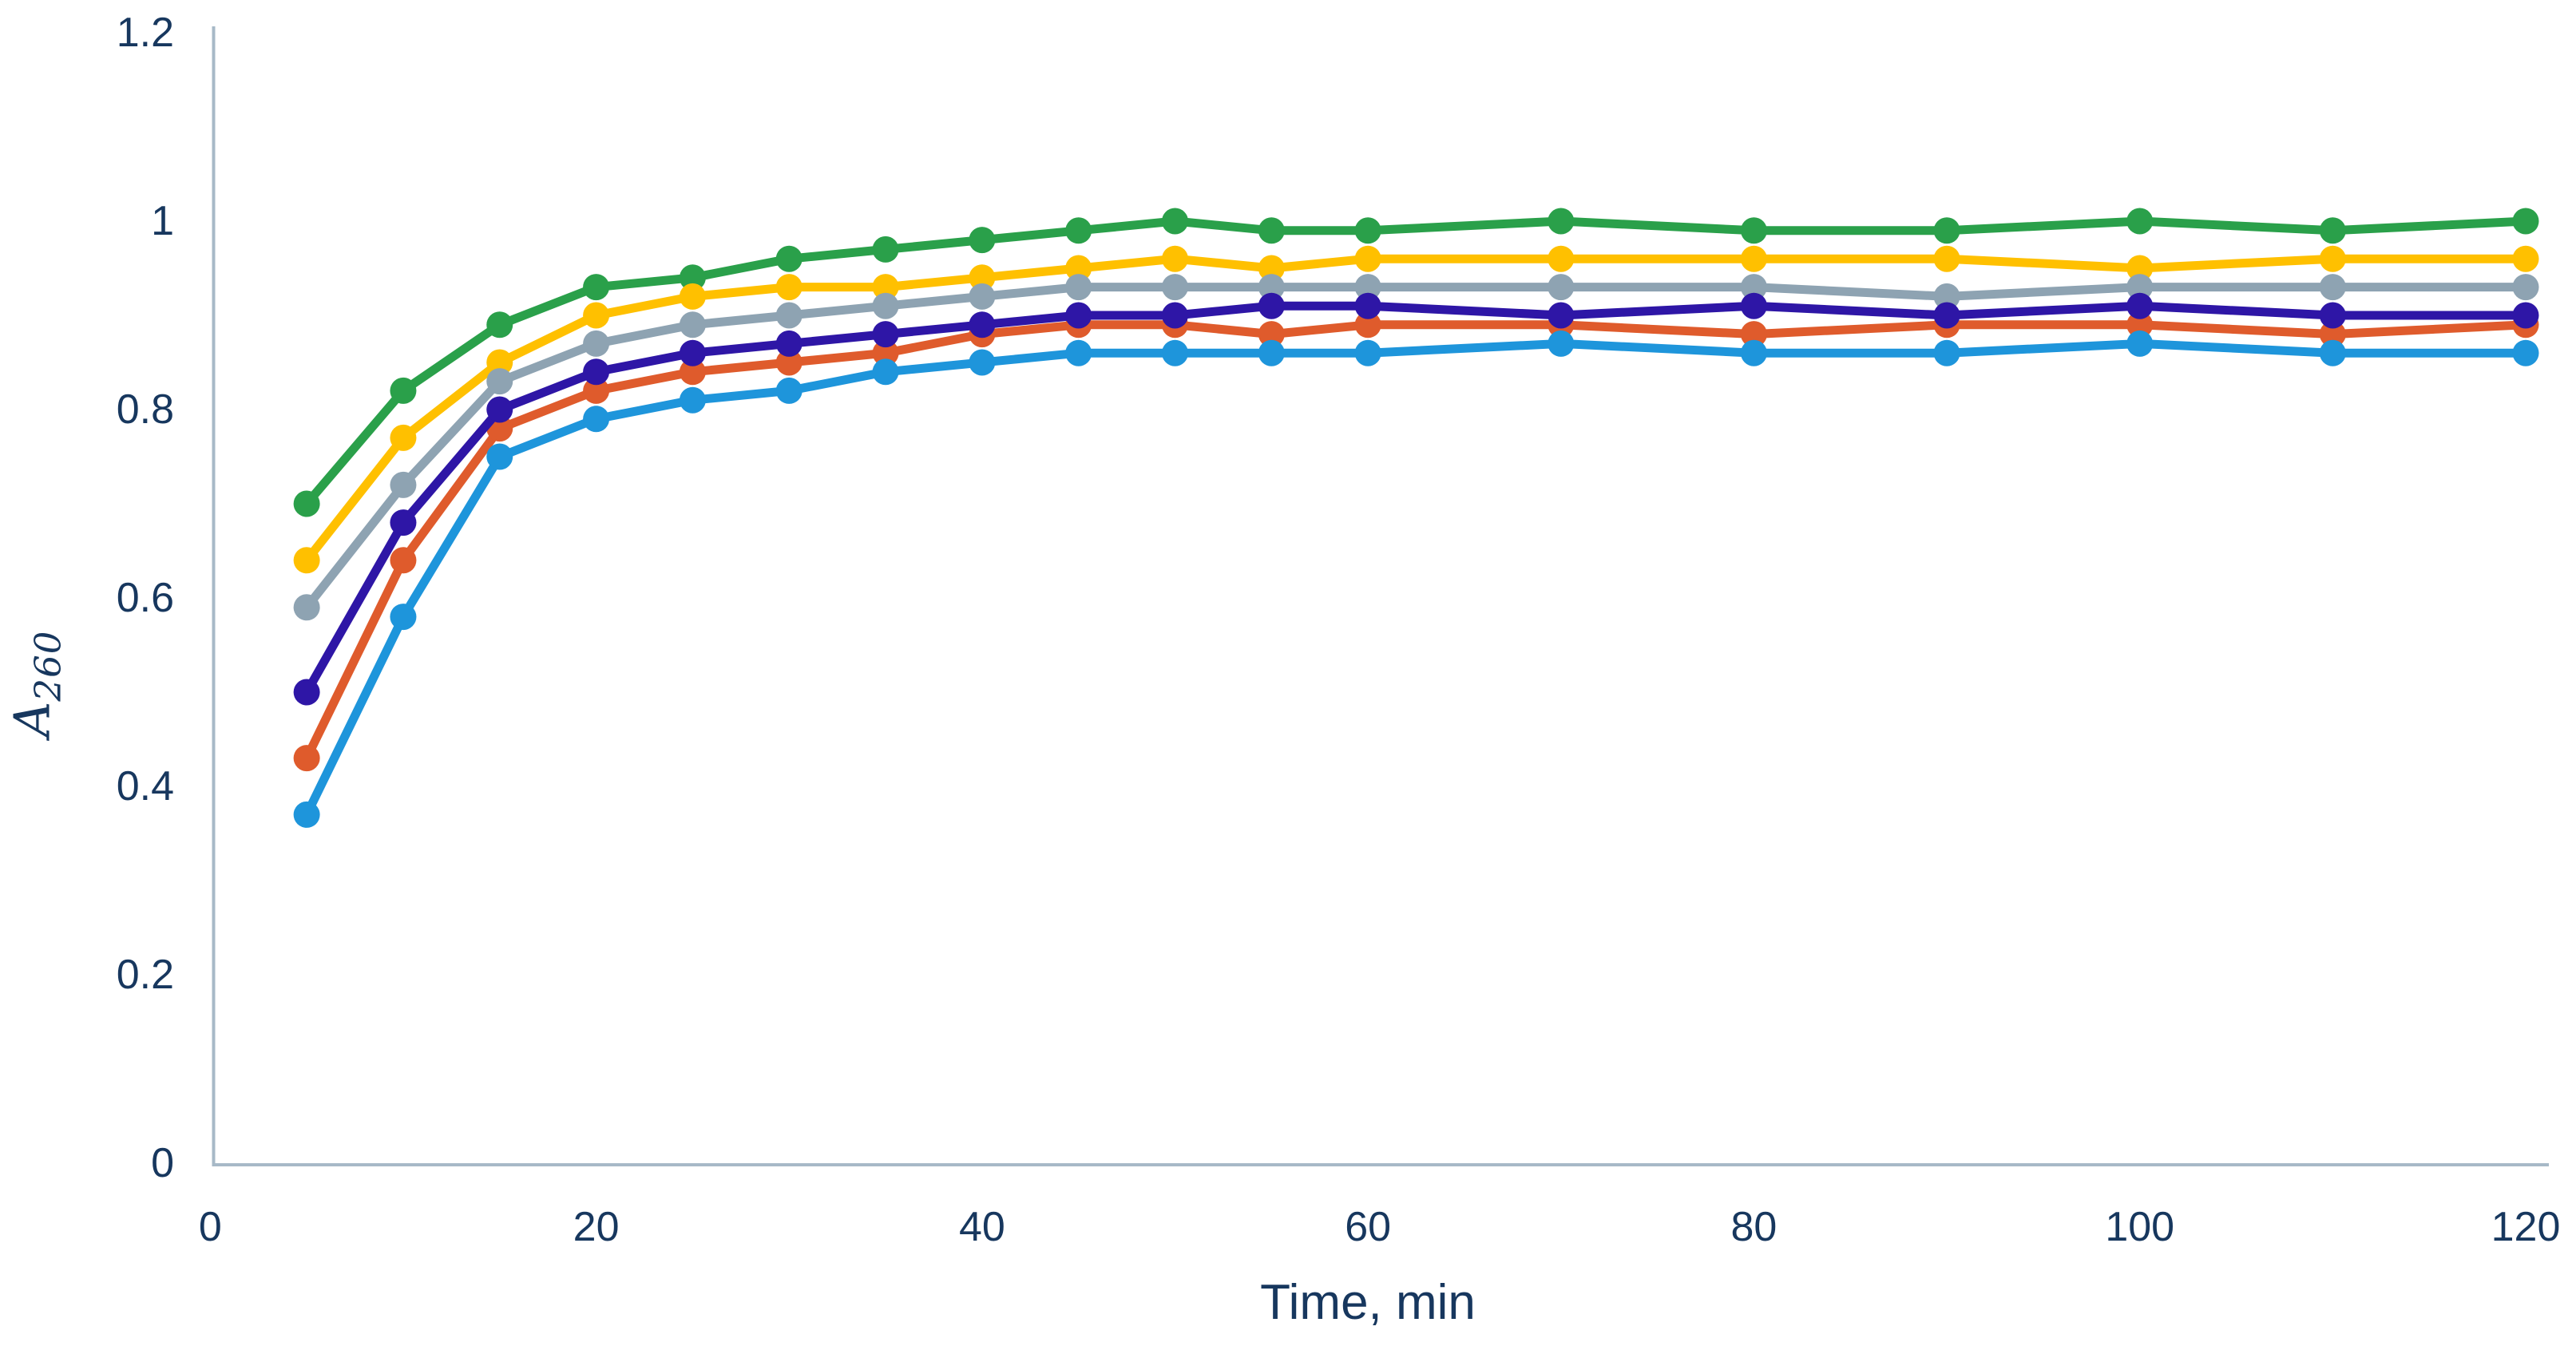  Describe the element at coordinates (597, 1227) in the screenshot. I see `x-tick-label: 20` at that location.